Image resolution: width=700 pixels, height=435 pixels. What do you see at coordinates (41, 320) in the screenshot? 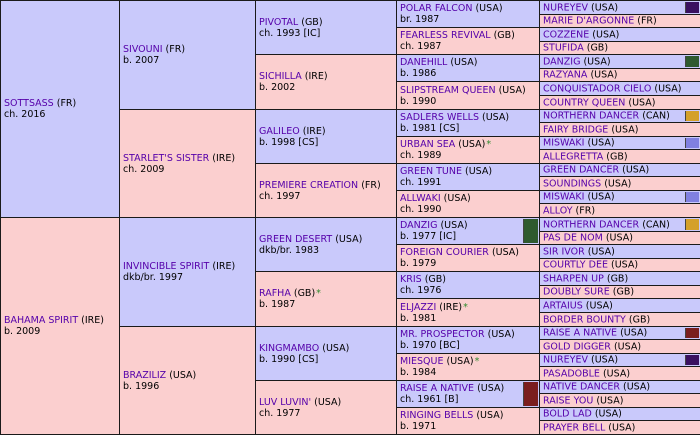
I see `horse-name-link: BAHAMA SPIRIT` at bounding box center [41, 320].